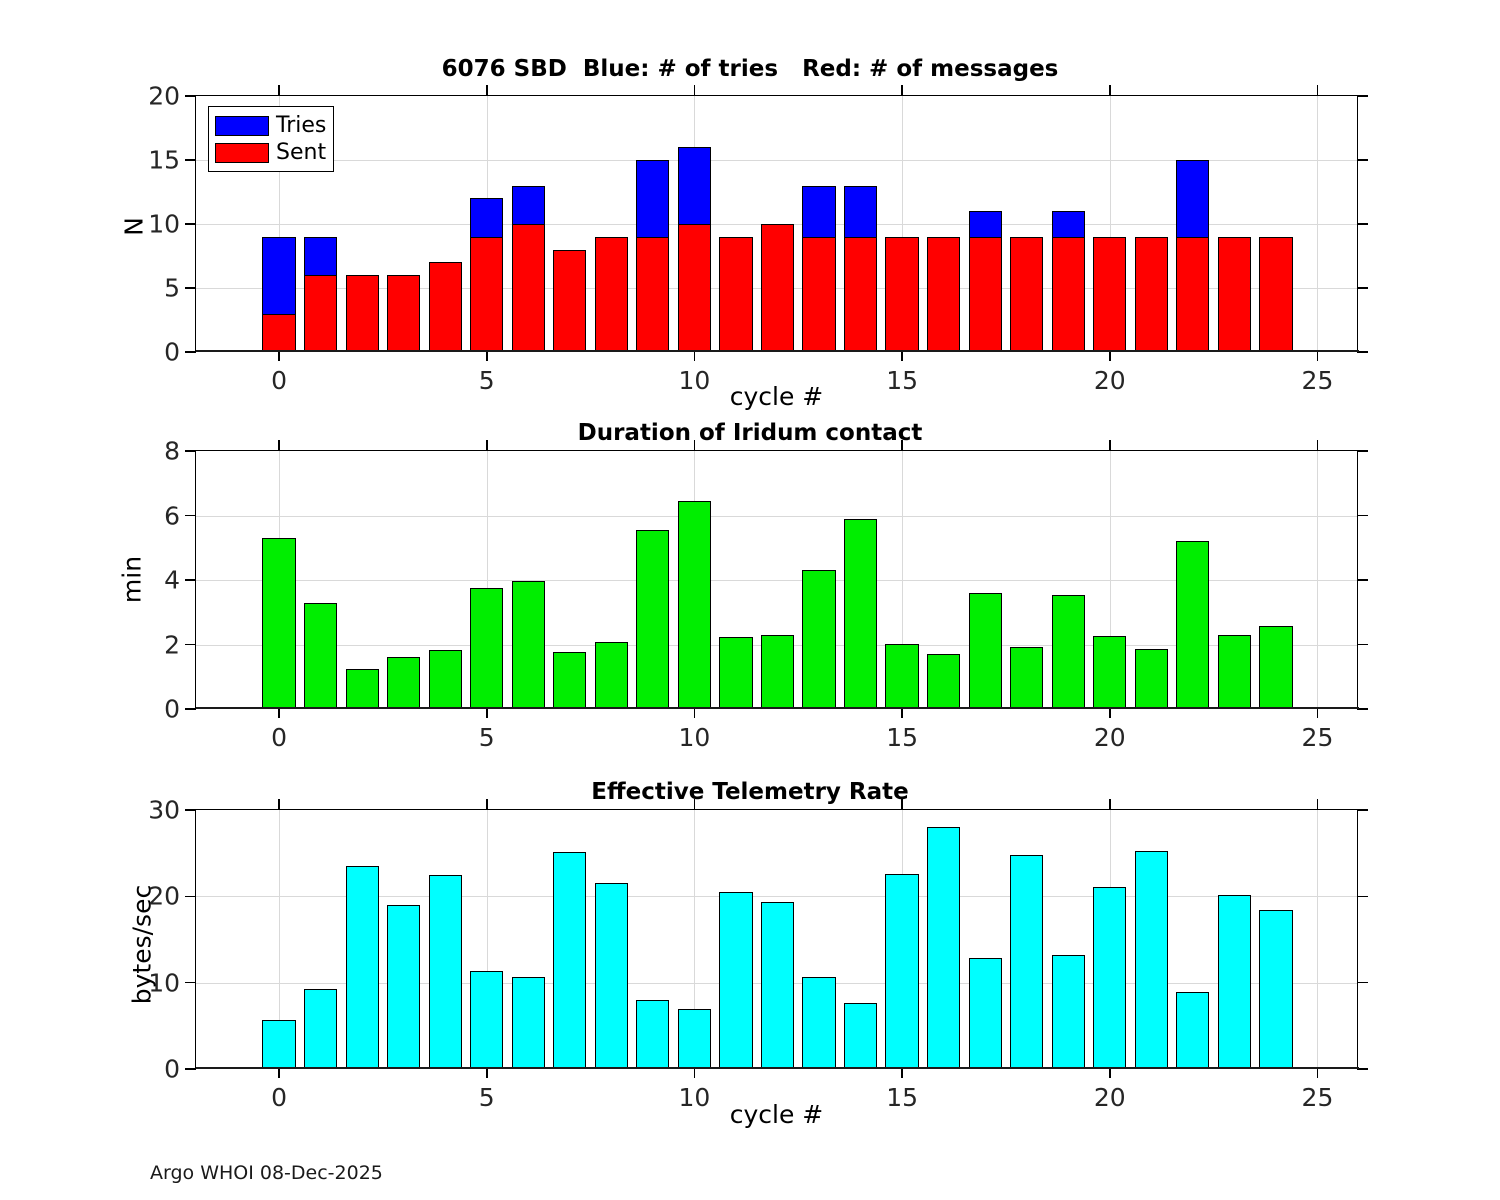 The height and width of the screenshot is (1200, 1500). I want to click on y-axis-tick-label: 4, so click(172, 580).